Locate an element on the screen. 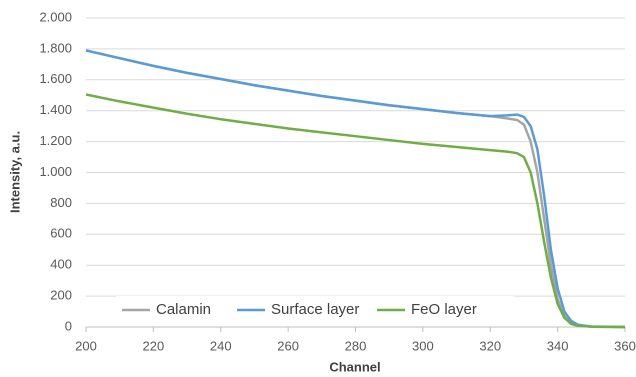  legend is located at coordinates (315, 310).